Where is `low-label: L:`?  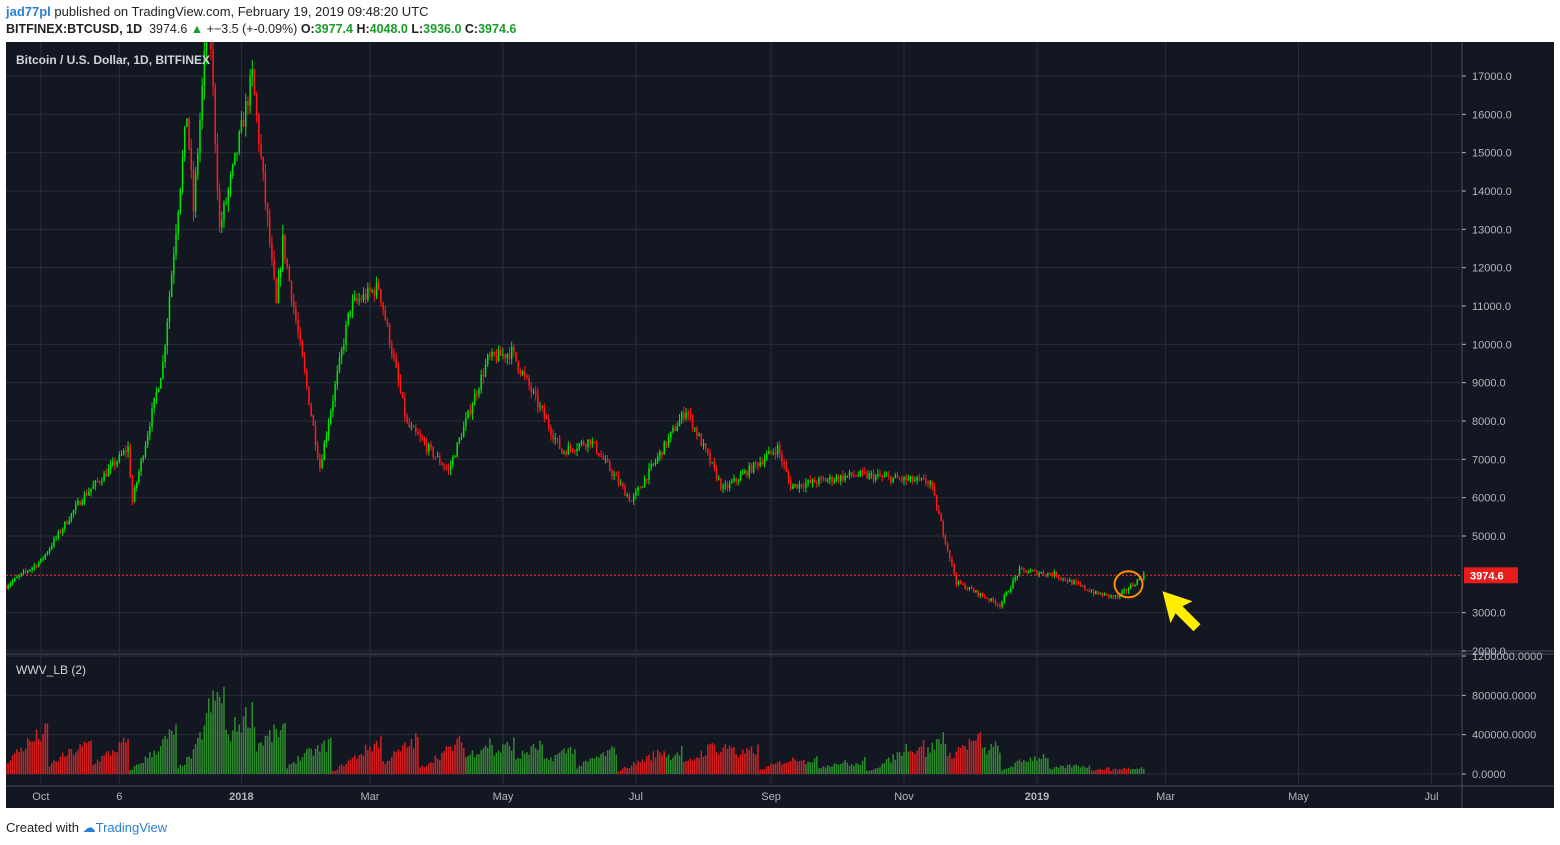 low-label: L: is located at coordinates (417, 29).